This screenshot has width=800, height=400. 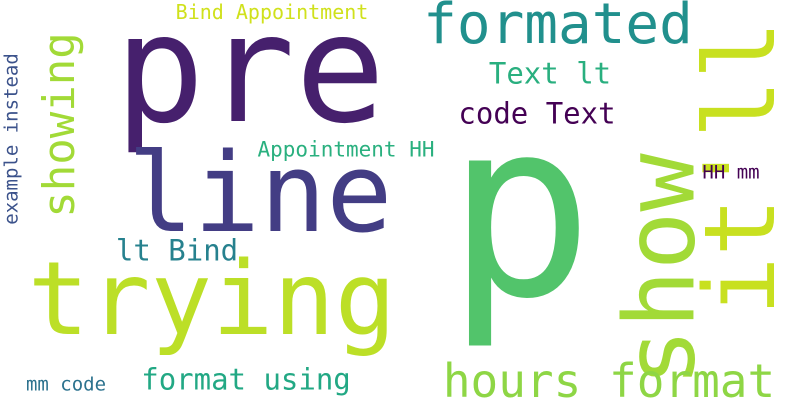 What do you see at coordinates (731, 172) in the screenshot?
I see `word-hh-mm: HH mm` at bounding box center [731, 172].